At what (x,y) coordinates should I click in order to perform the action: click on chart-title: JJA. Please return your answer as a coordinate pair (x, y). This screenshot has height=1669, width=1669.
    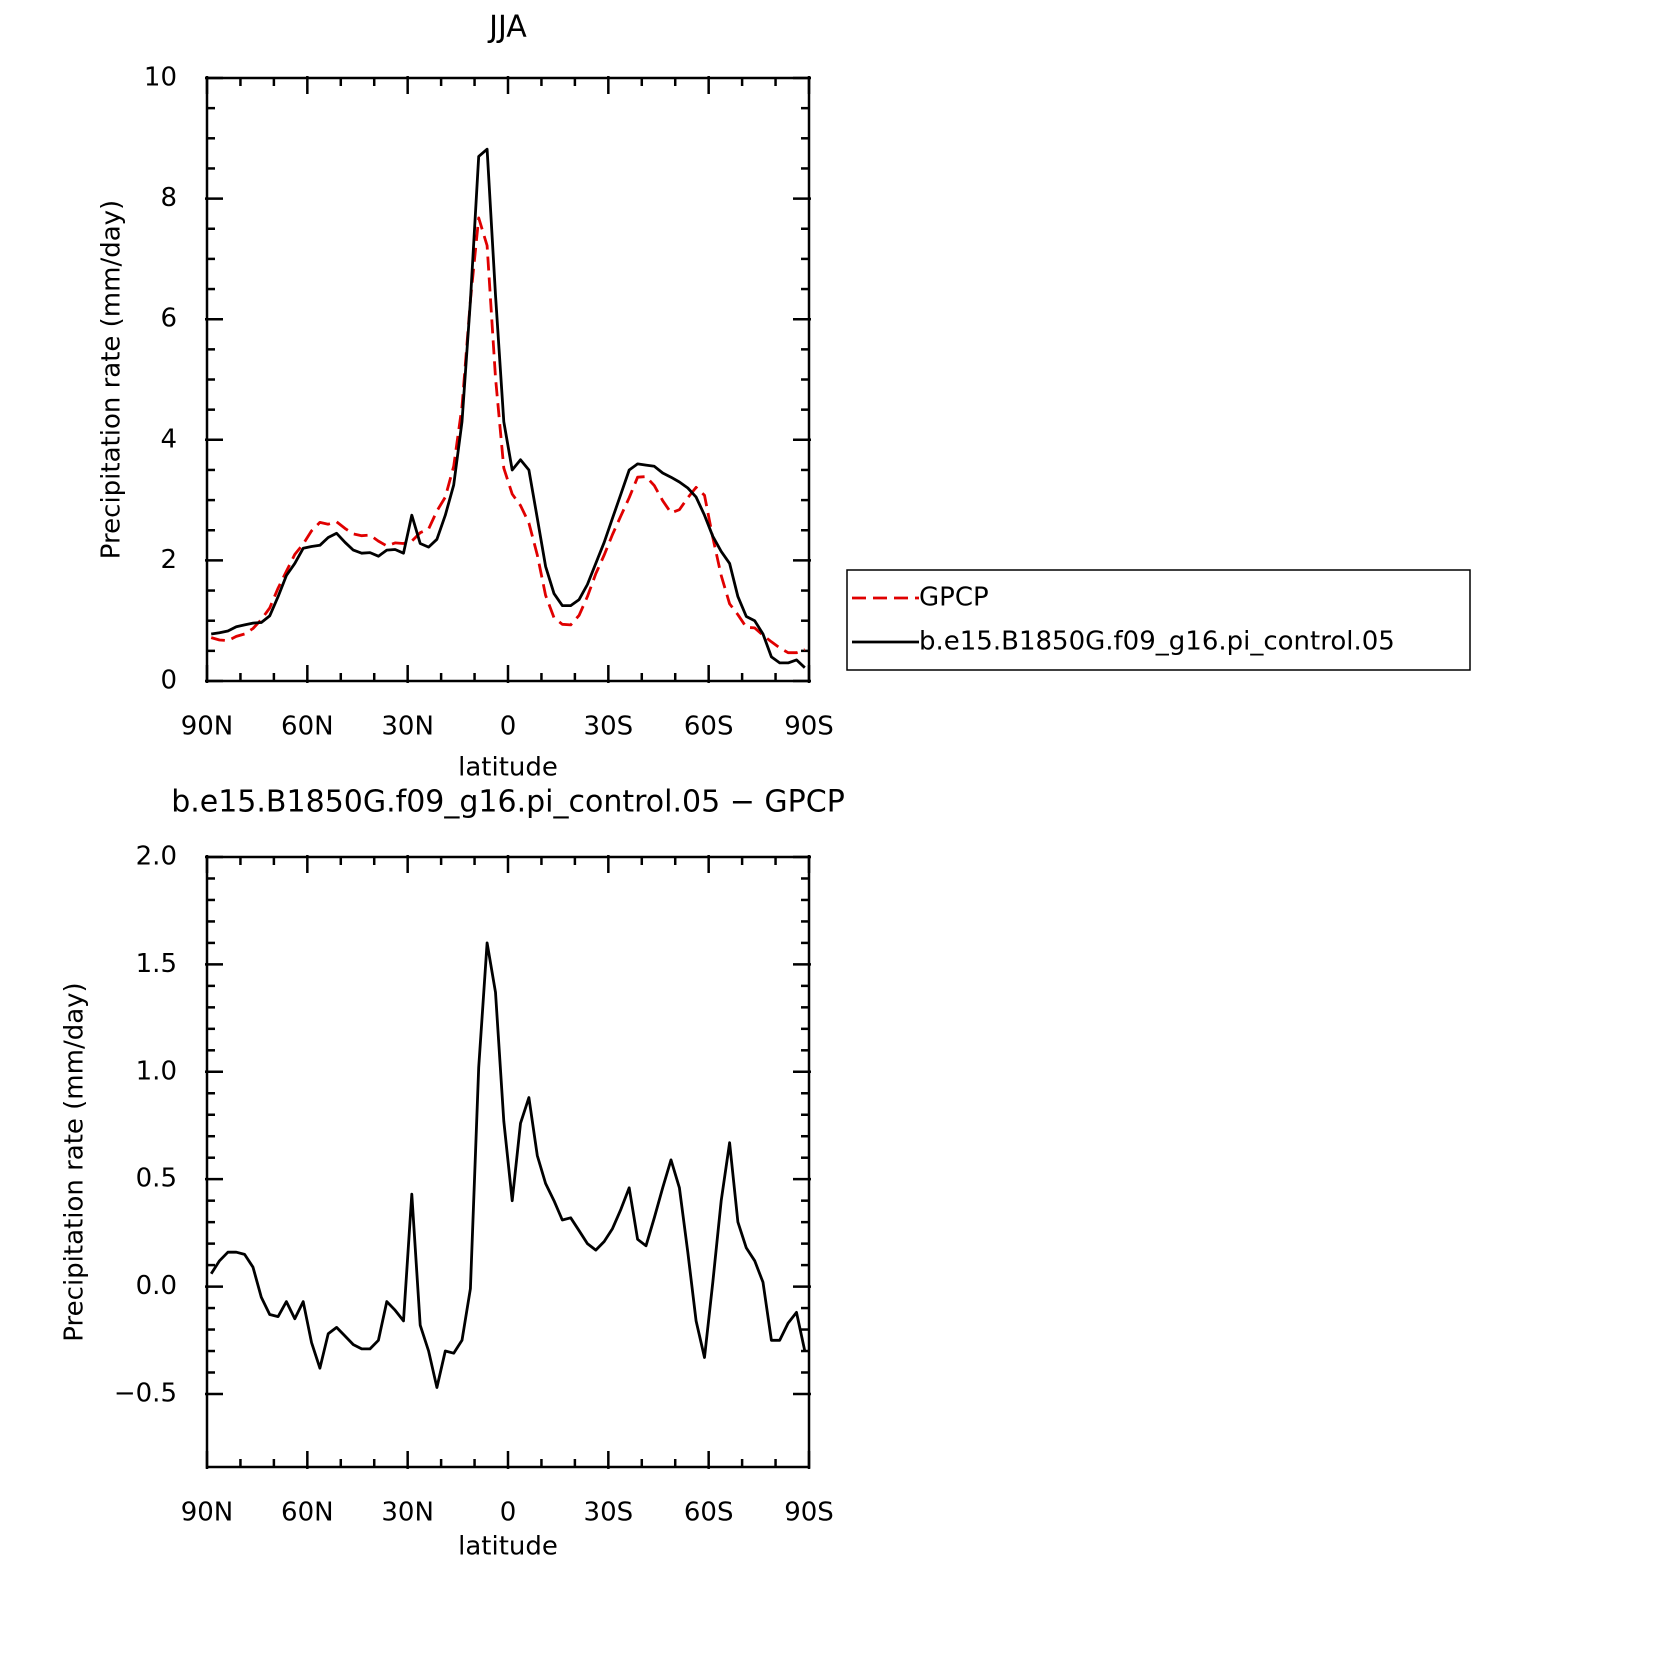
    Looking at the image, I should click on (507, 27).